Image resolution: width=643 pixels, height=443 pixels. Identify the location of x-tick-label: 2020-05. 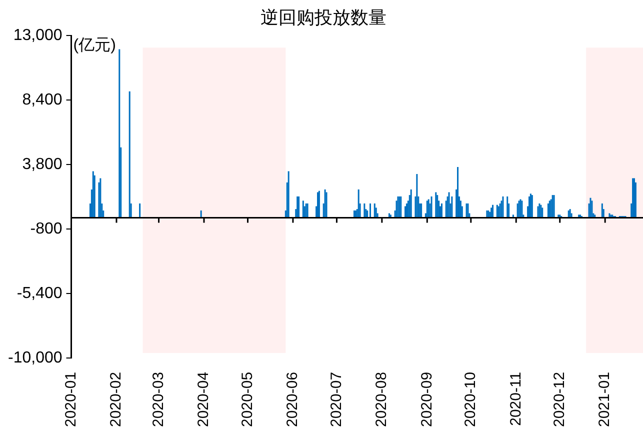
(247, 400).